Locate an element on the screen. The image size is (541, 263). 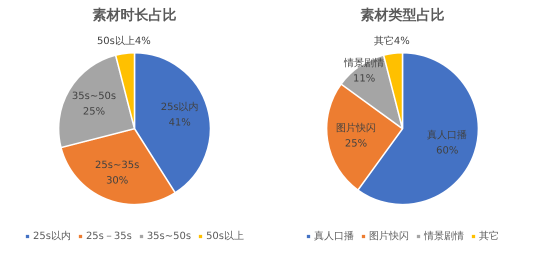
data-label: 情景剧情 11% is located at coordinates (363, 71).